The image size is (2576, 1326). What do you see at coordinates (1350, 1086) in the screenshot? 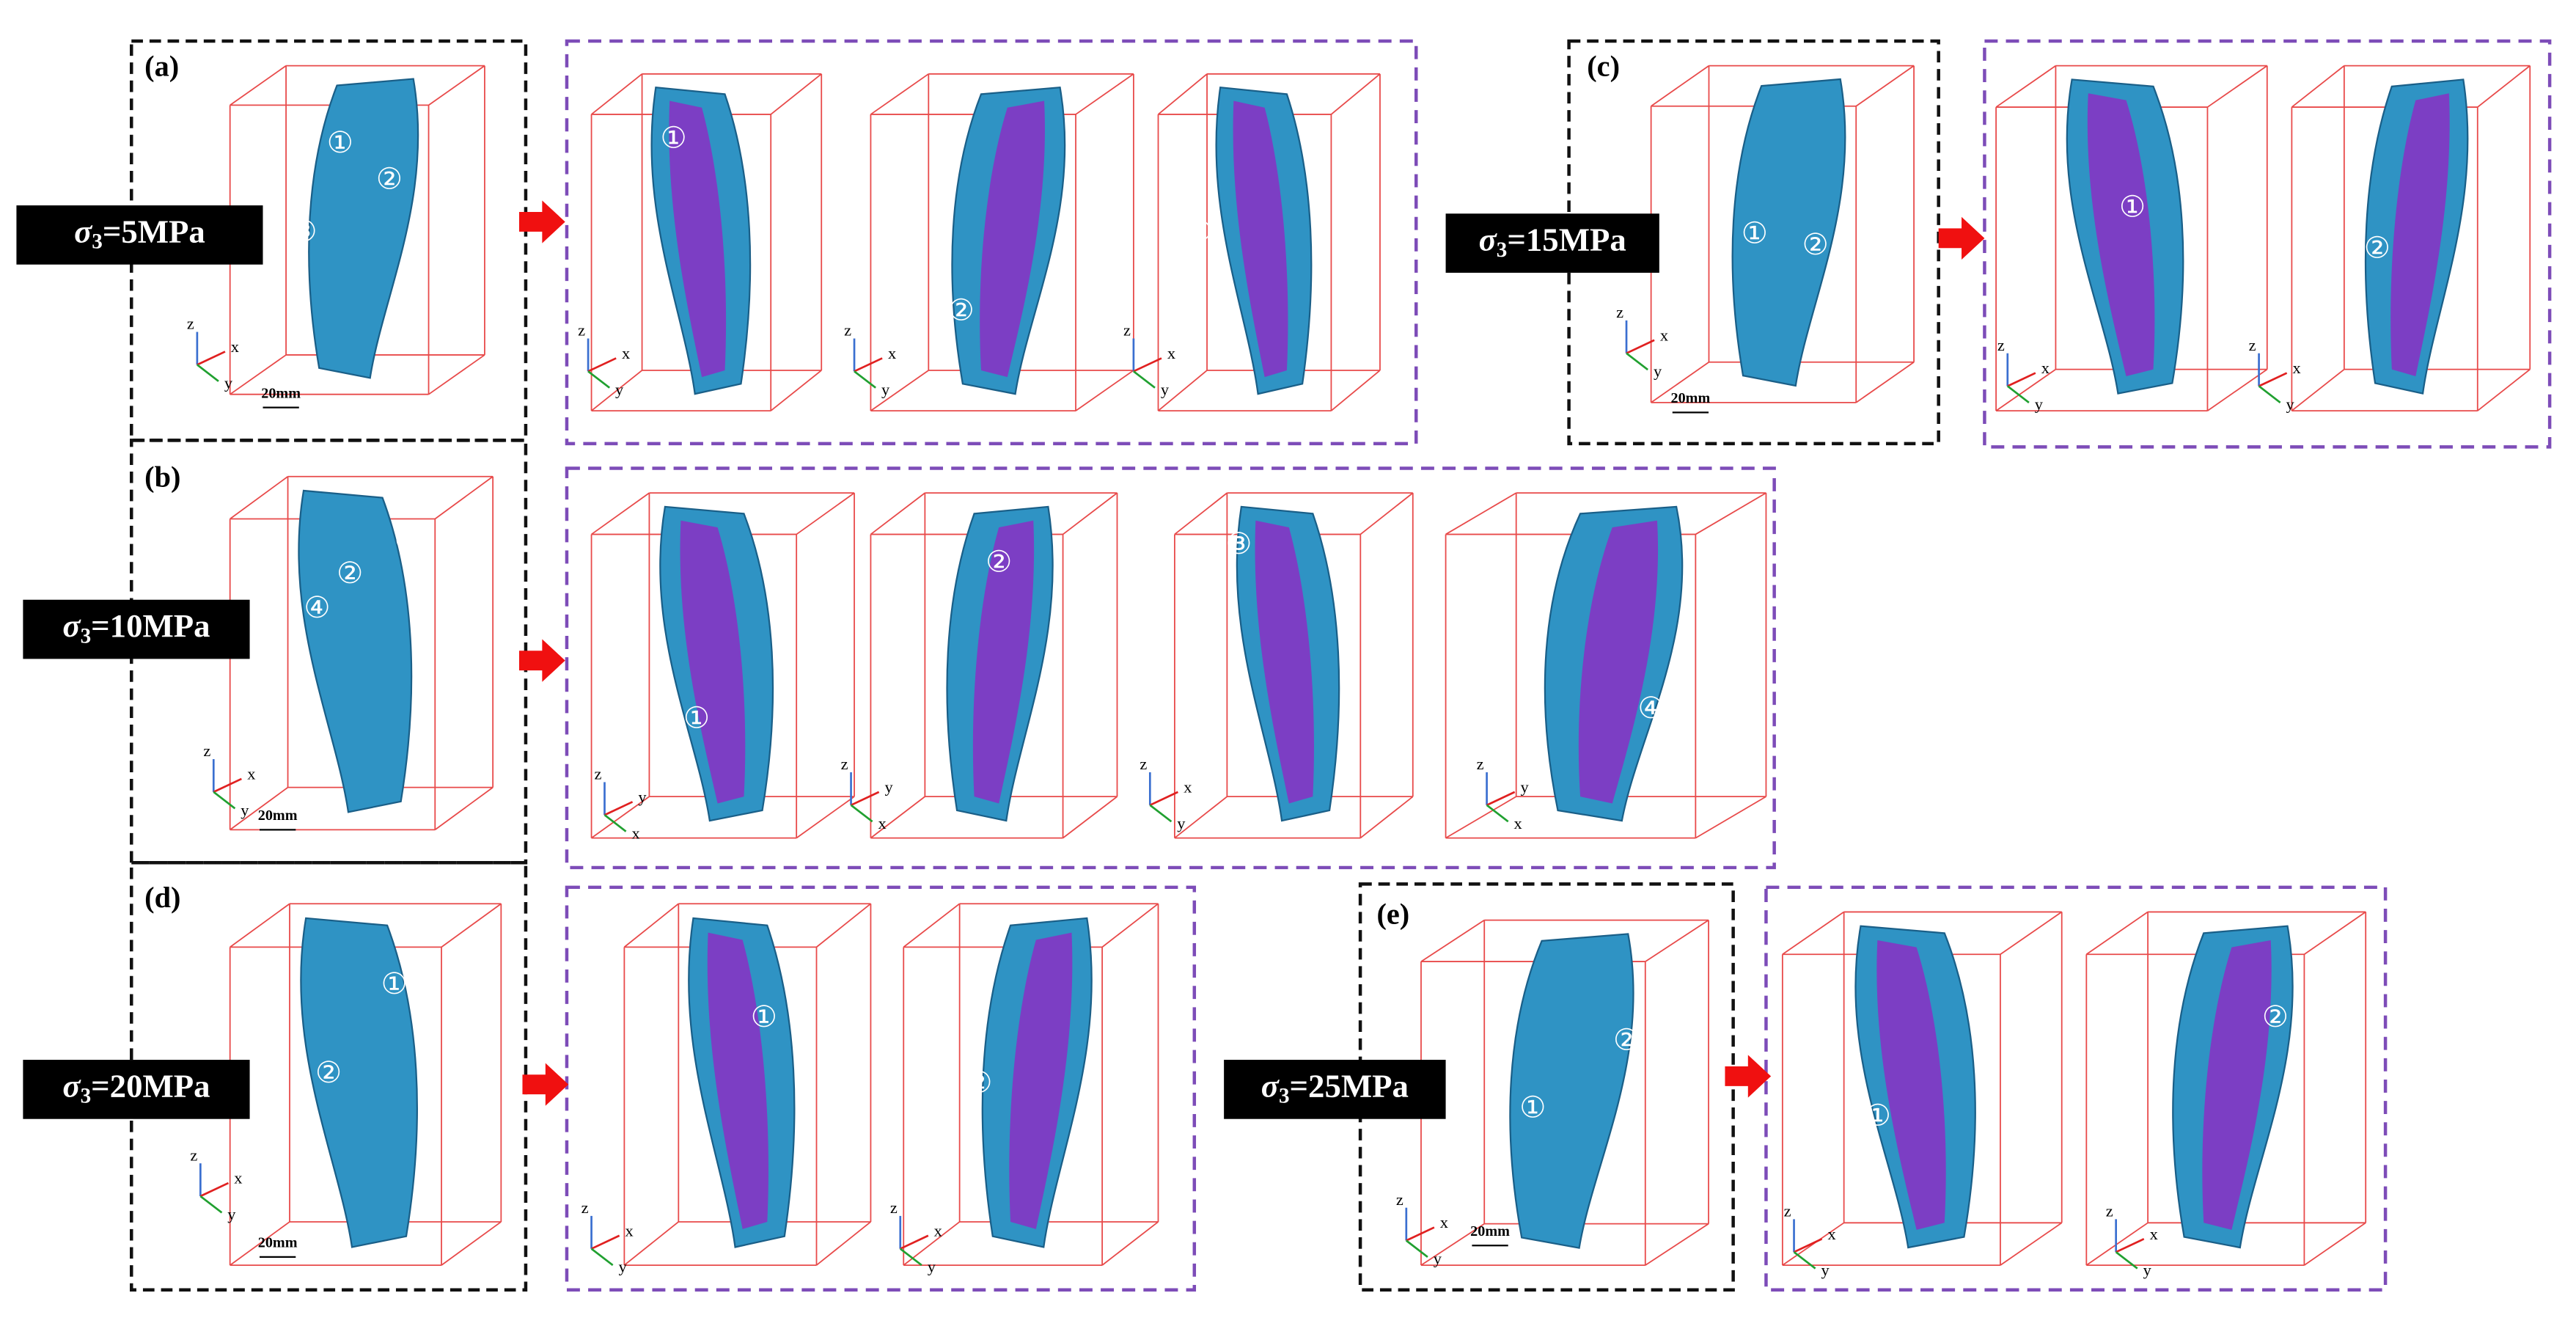
I see `stress-value: =25MPa` at bounding box center [1350, 1086].